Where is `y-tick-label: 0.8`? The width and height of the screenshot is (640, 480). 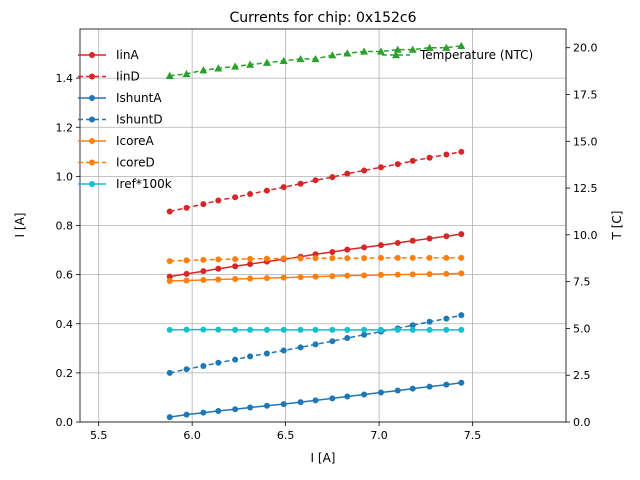
y-tick-label: 0.8 is located at coordinates (65, 226).